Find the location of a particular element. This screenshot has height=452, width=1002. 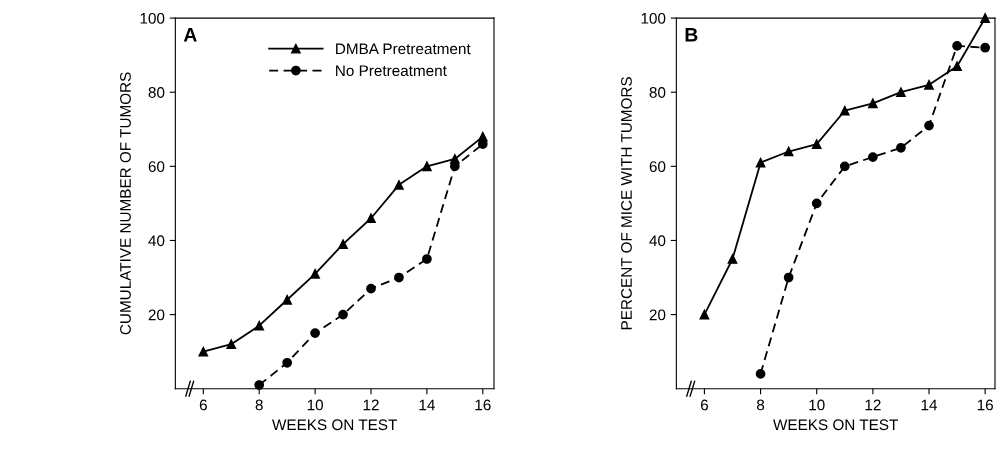

annotation: A is located at coordinates (190, 35).